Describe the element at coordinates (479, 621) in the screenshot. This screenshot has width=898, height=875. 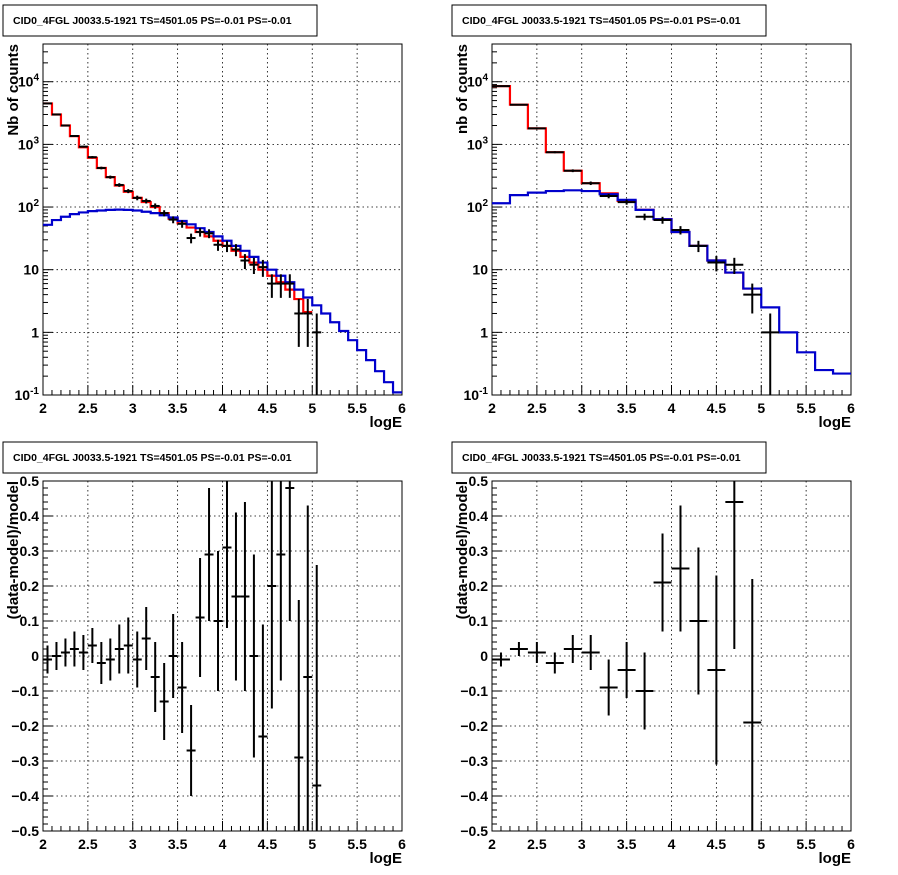
I see `y-tick-label: 0.1` at that location.